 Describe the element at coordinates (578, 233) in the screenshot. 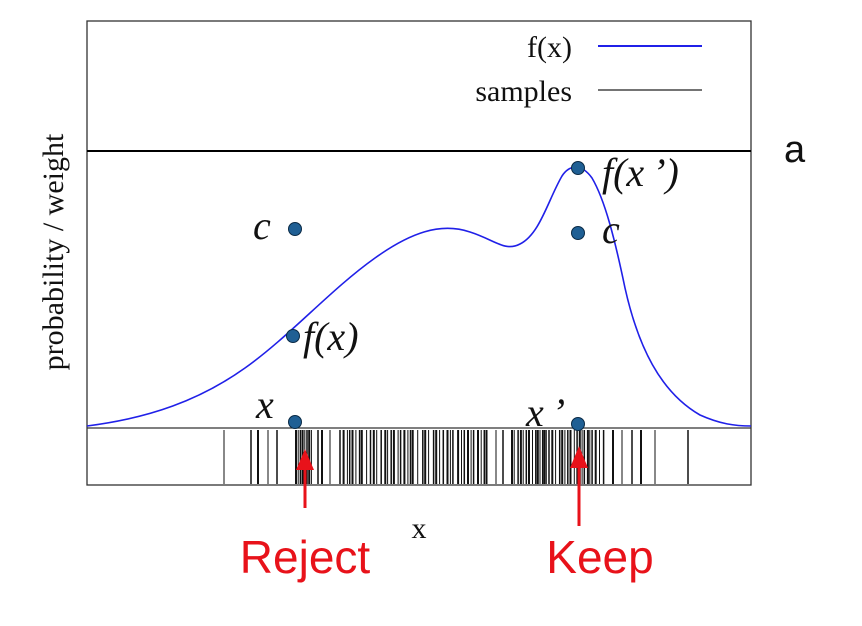

I see `keep-c-marker` at that location.